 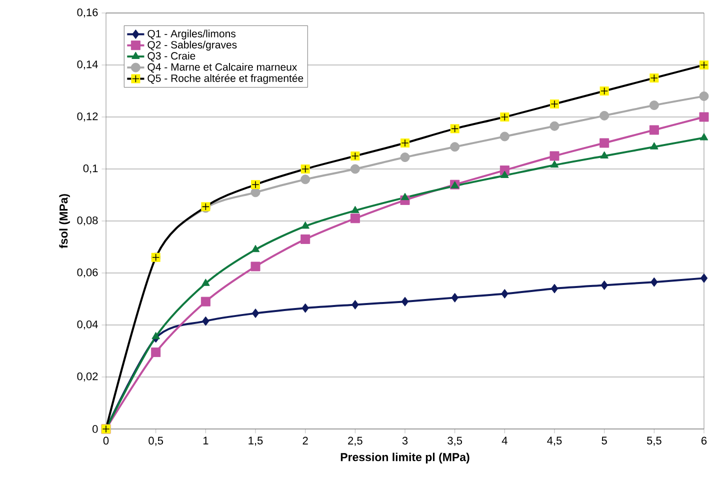 What do you see at coordinates (226, 79) in the screenshot?
I see `legend-label: Q5 - Roche altérée et fragmentée` at bounding box center [226, 79].